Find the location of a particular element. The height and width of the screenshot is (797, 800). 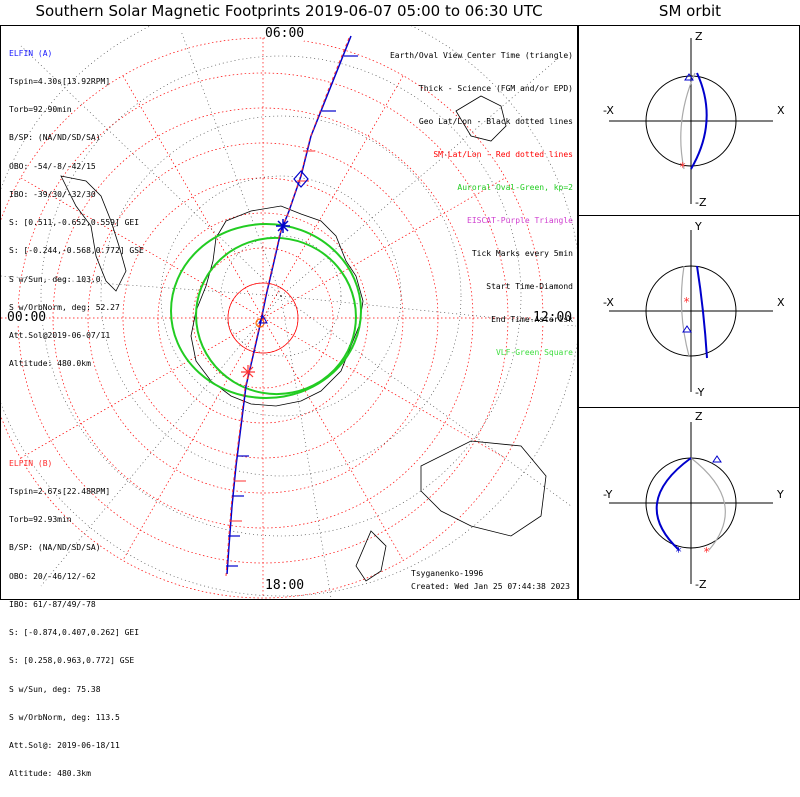

elfin-a-line: Att.Sol@2019-06-07/11 is located at coordinates (60, 335).